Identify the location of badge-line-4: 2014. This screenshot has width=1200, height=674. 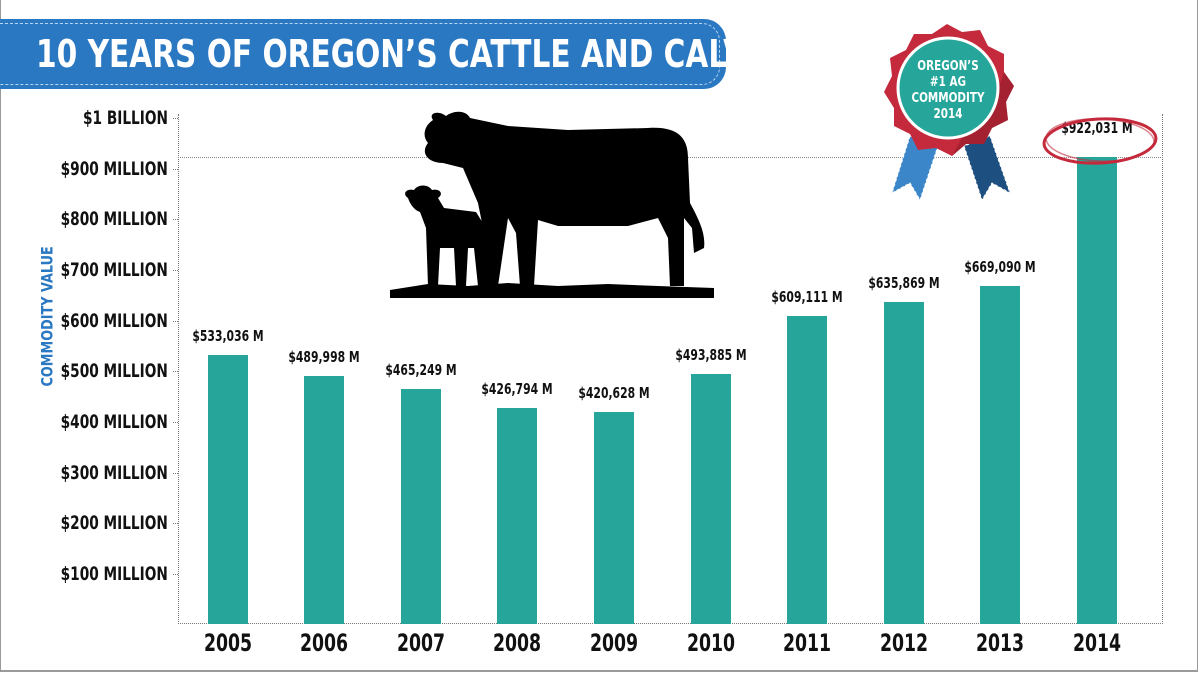
(948, 113).